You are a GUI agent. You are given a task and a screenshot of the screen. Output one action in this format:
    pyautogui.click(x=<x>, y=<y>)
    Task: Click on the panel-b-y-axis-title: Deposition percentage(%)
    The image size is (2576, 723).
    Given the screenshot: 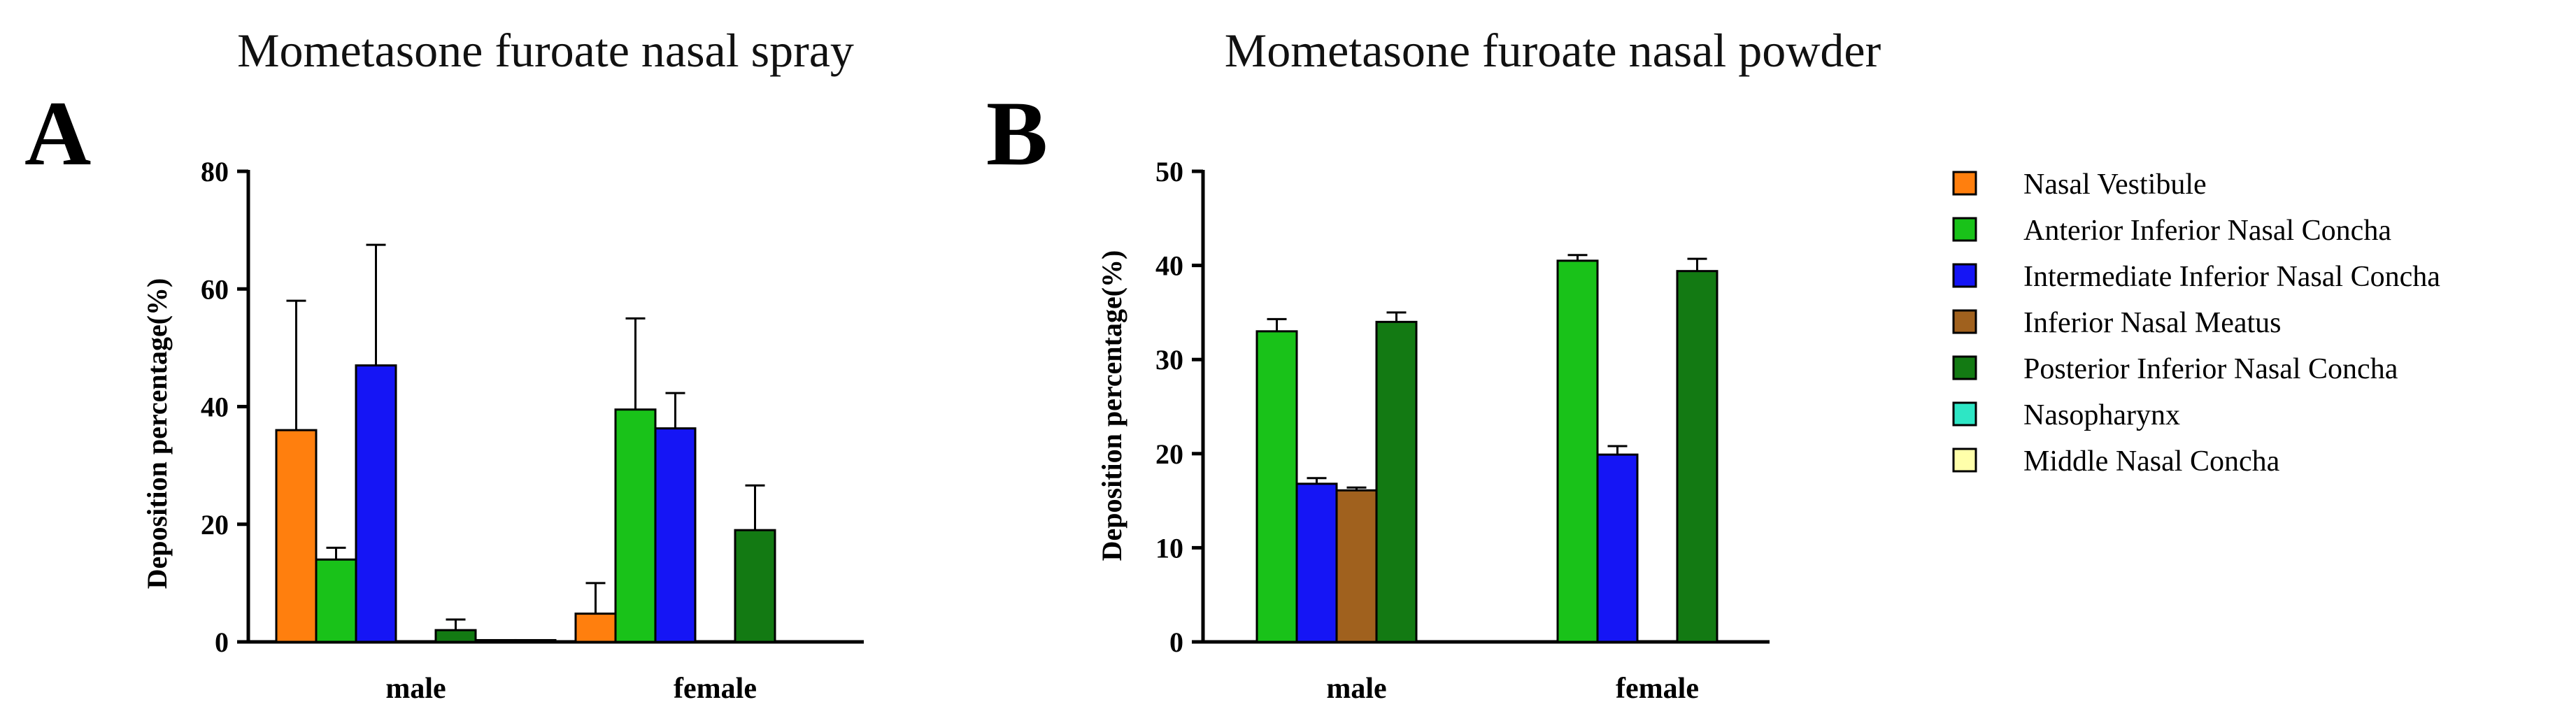 What is the action you would take?
    pyautogui.click(x=1111, y=405)
    